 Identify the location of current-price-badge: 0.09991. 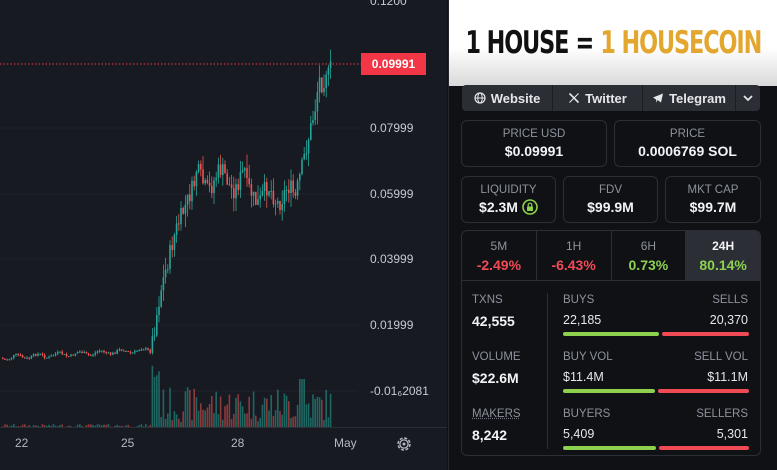
(393, 64).